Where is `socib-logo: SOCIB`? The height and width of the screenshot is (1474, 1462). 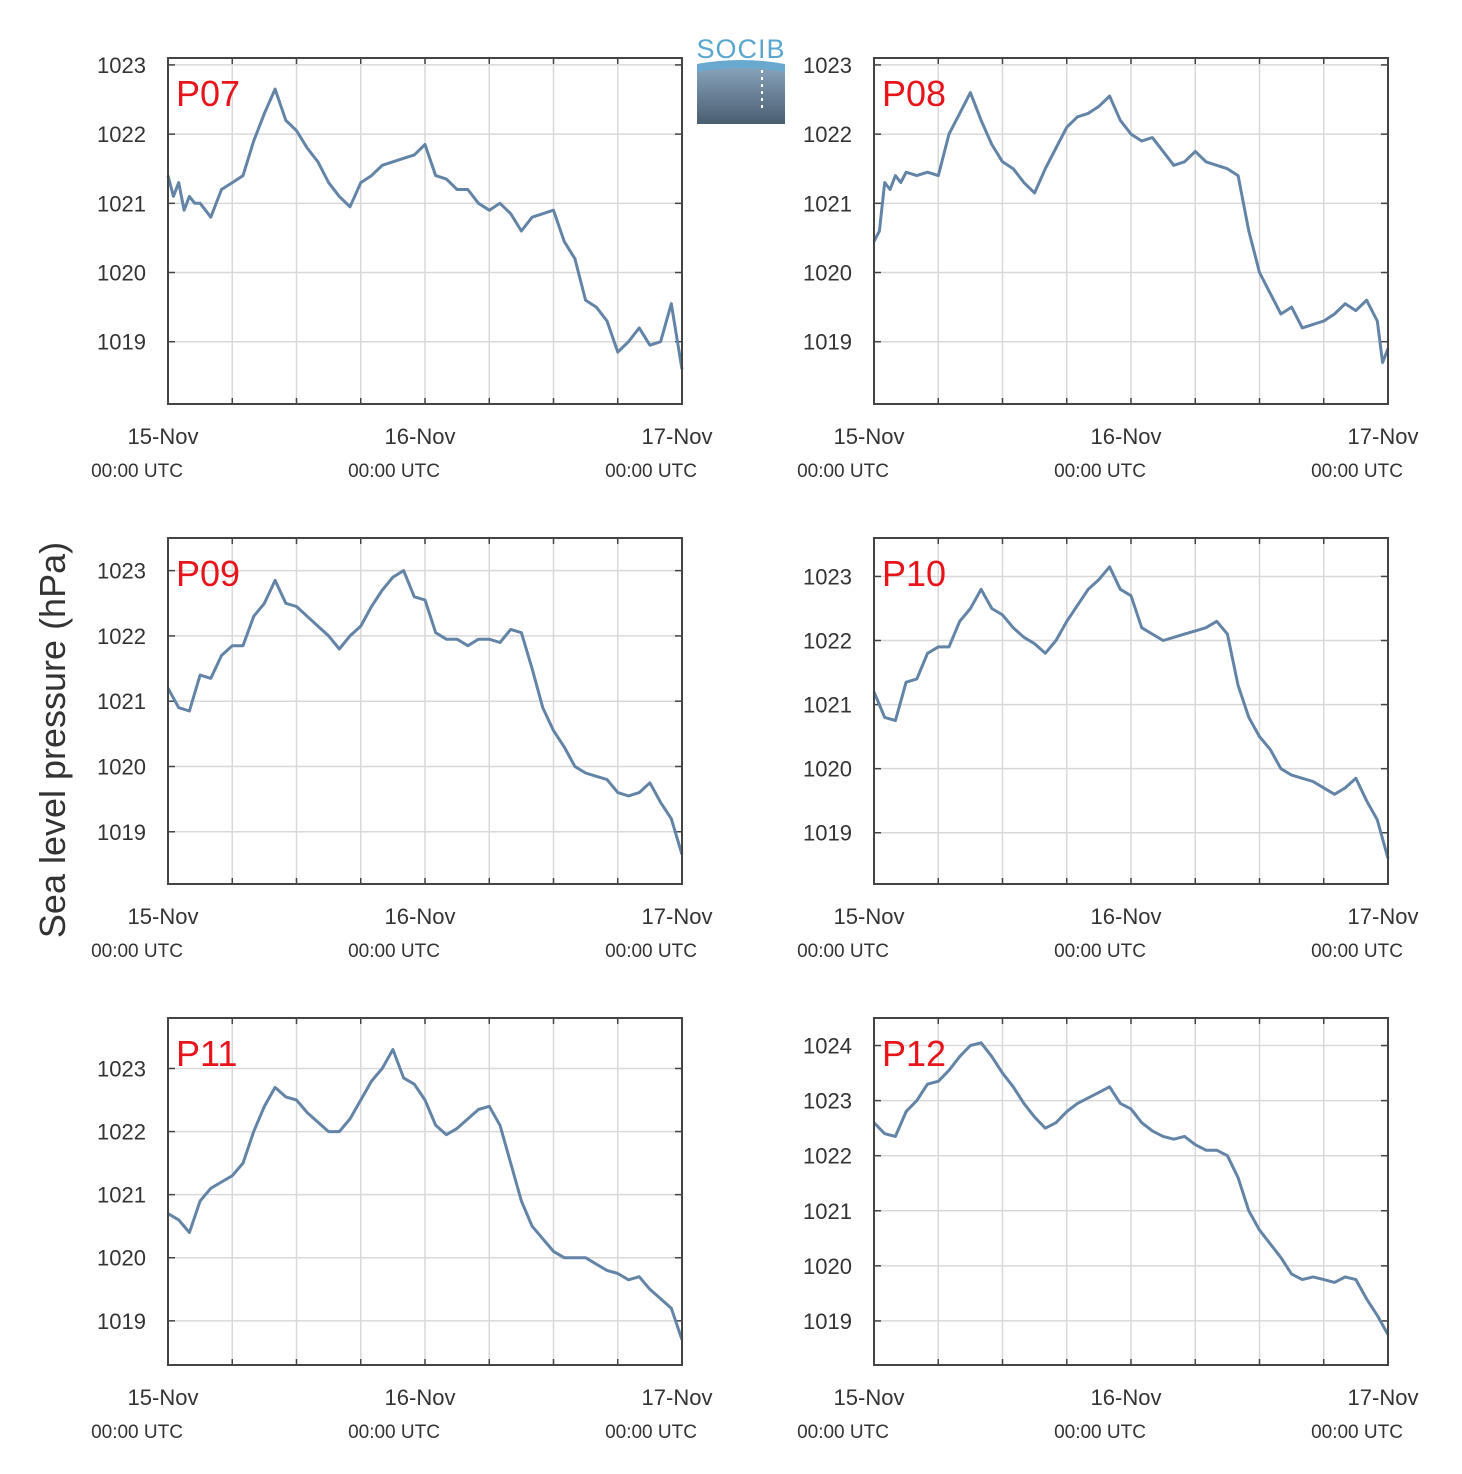
socib-logo: SOCIB is located at coordinates (740, 79).